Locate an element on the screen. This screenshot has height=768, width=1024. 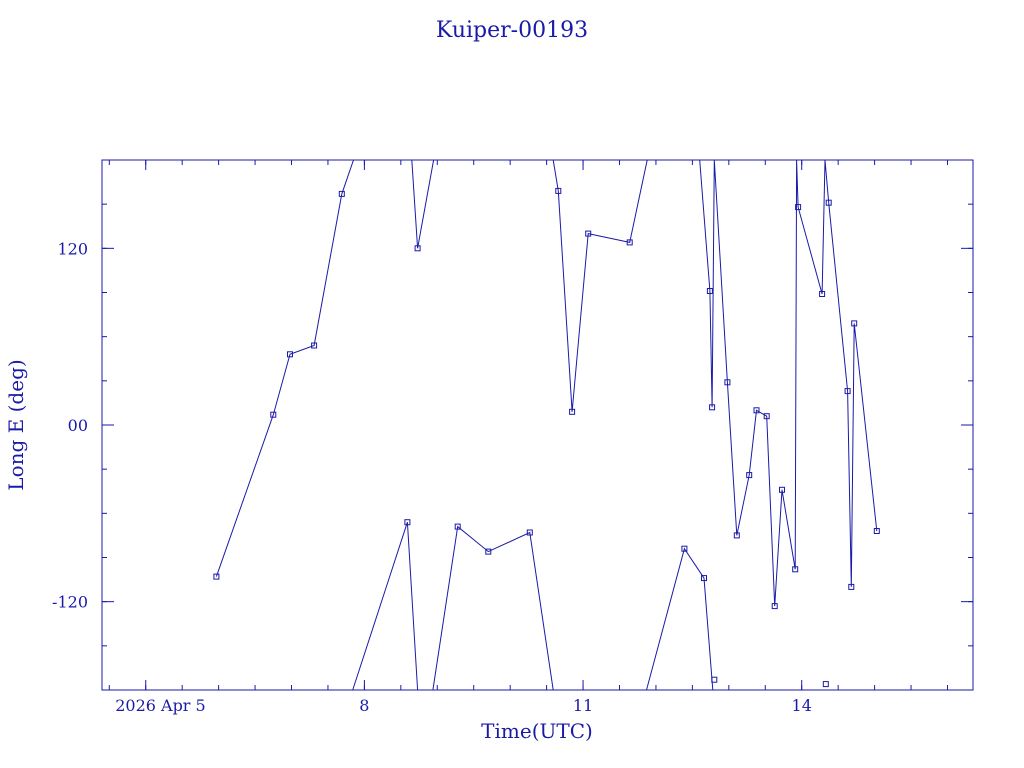
x-axis-label: Time(UTC) is located at coordinates (537, 731).